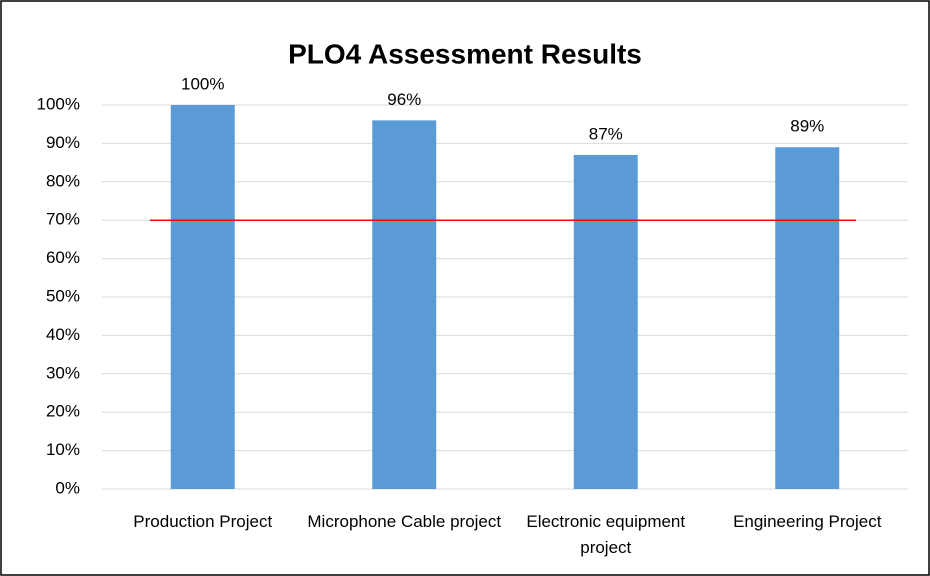 The image size is (930, 576). What do you see at coordinates (606, 133) in the screenshot?
I see `value-label: 87%` at bounding box center [606, 133].